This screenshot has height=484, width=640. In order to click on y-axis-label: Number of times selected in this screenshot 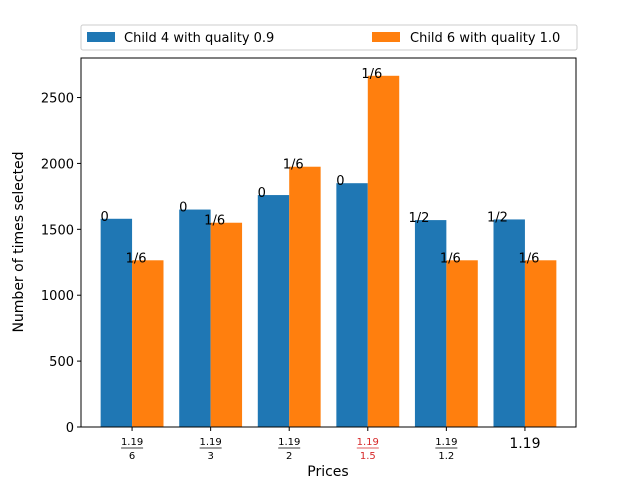, I will do `click(19, 241)`.